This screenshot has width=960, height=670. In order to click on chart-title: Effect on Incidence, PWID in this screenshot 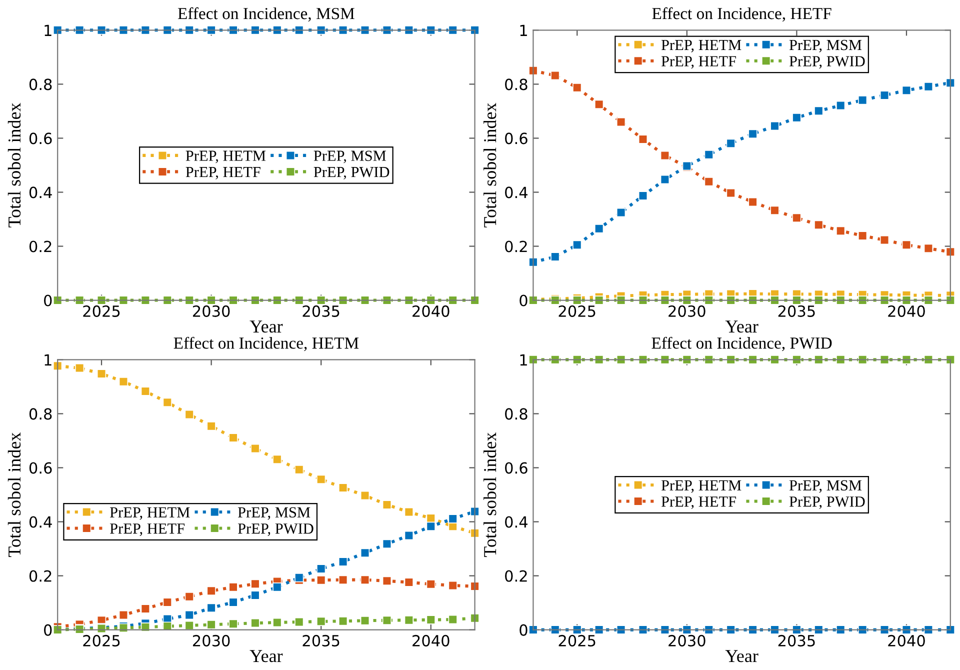, I will do `click(742, 344)`.